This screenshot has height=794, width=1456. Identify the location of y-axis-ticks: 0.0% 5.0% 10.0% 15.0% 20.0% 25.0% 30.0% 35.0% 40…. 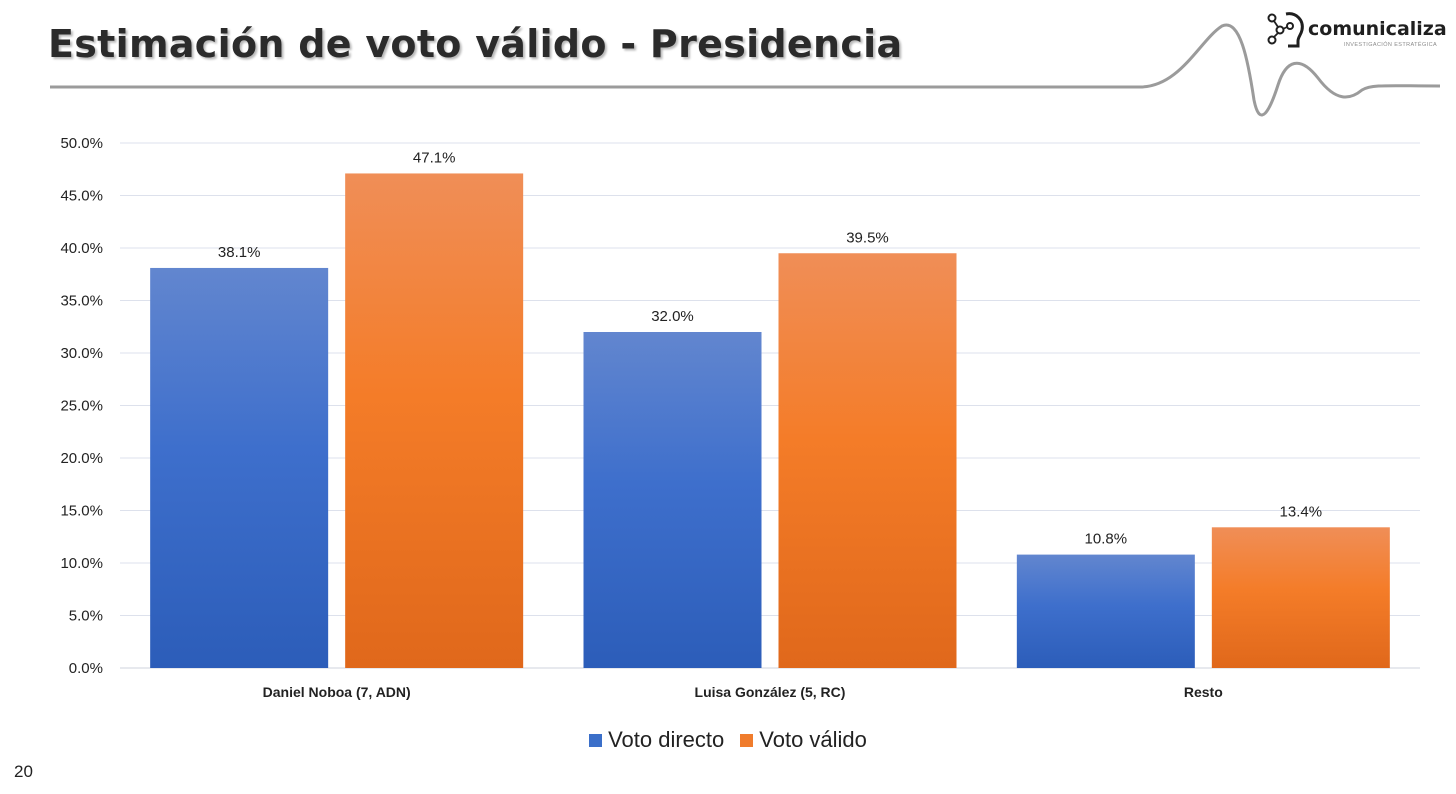
(81, 406).